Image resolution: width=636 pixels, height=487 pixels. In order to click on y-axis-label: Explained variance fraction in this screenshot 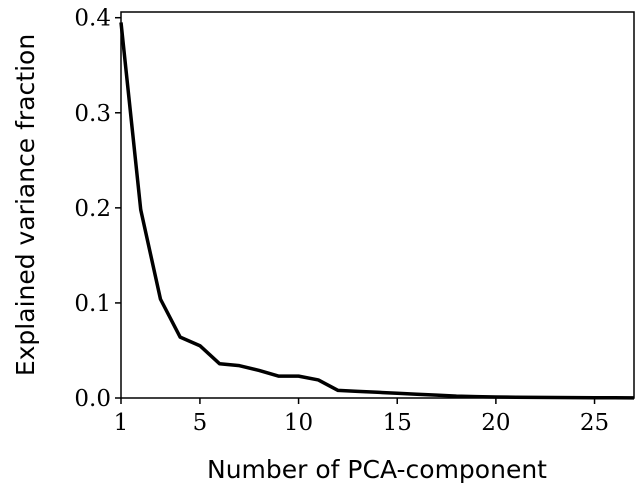, I will do `click(25, 205)`.